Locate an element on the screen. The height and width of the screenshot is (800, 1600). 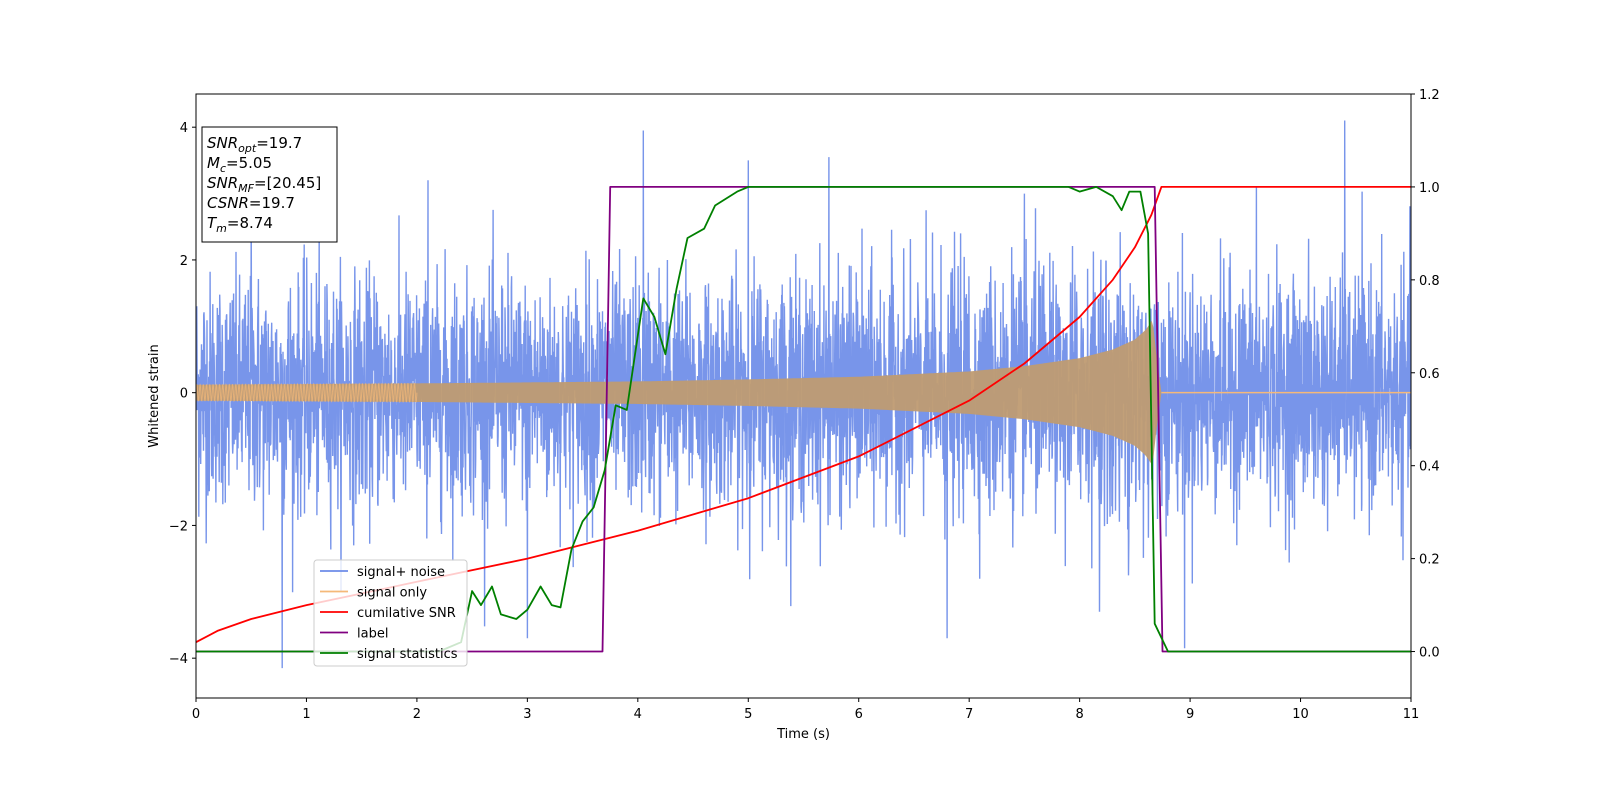
y-axis-label: Whitened strain is located at coordinates (154, 395).